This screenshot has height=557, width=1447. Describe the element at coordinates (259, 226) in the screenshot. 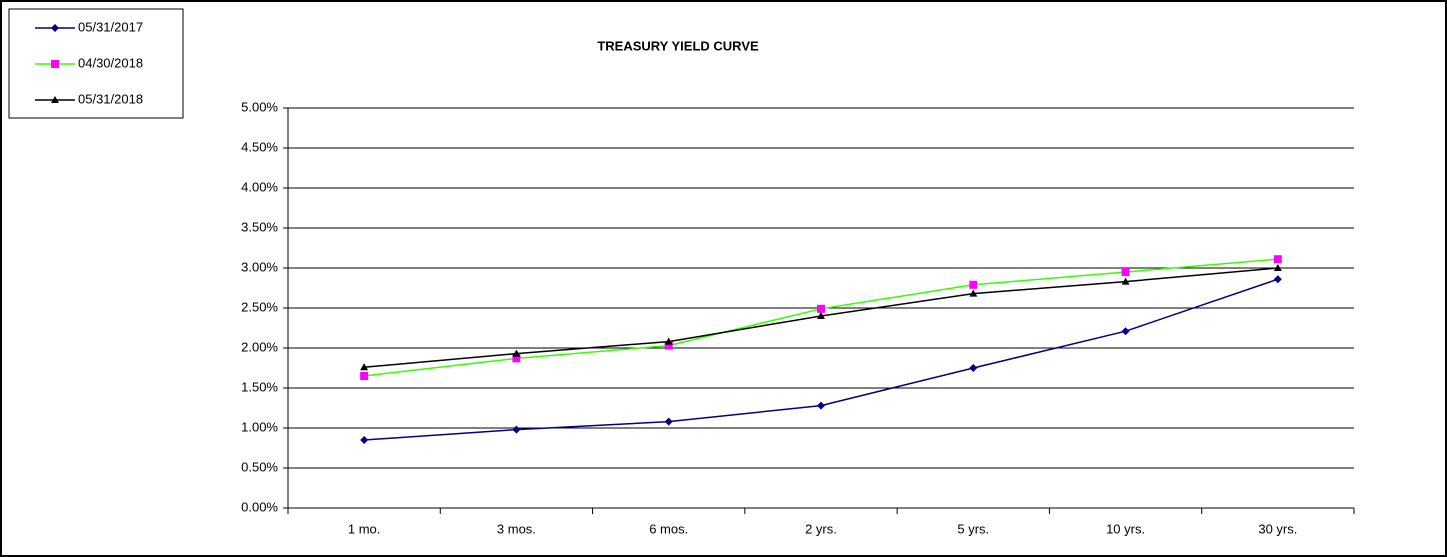

I see `y-tick-label: 3.50%` at that location.